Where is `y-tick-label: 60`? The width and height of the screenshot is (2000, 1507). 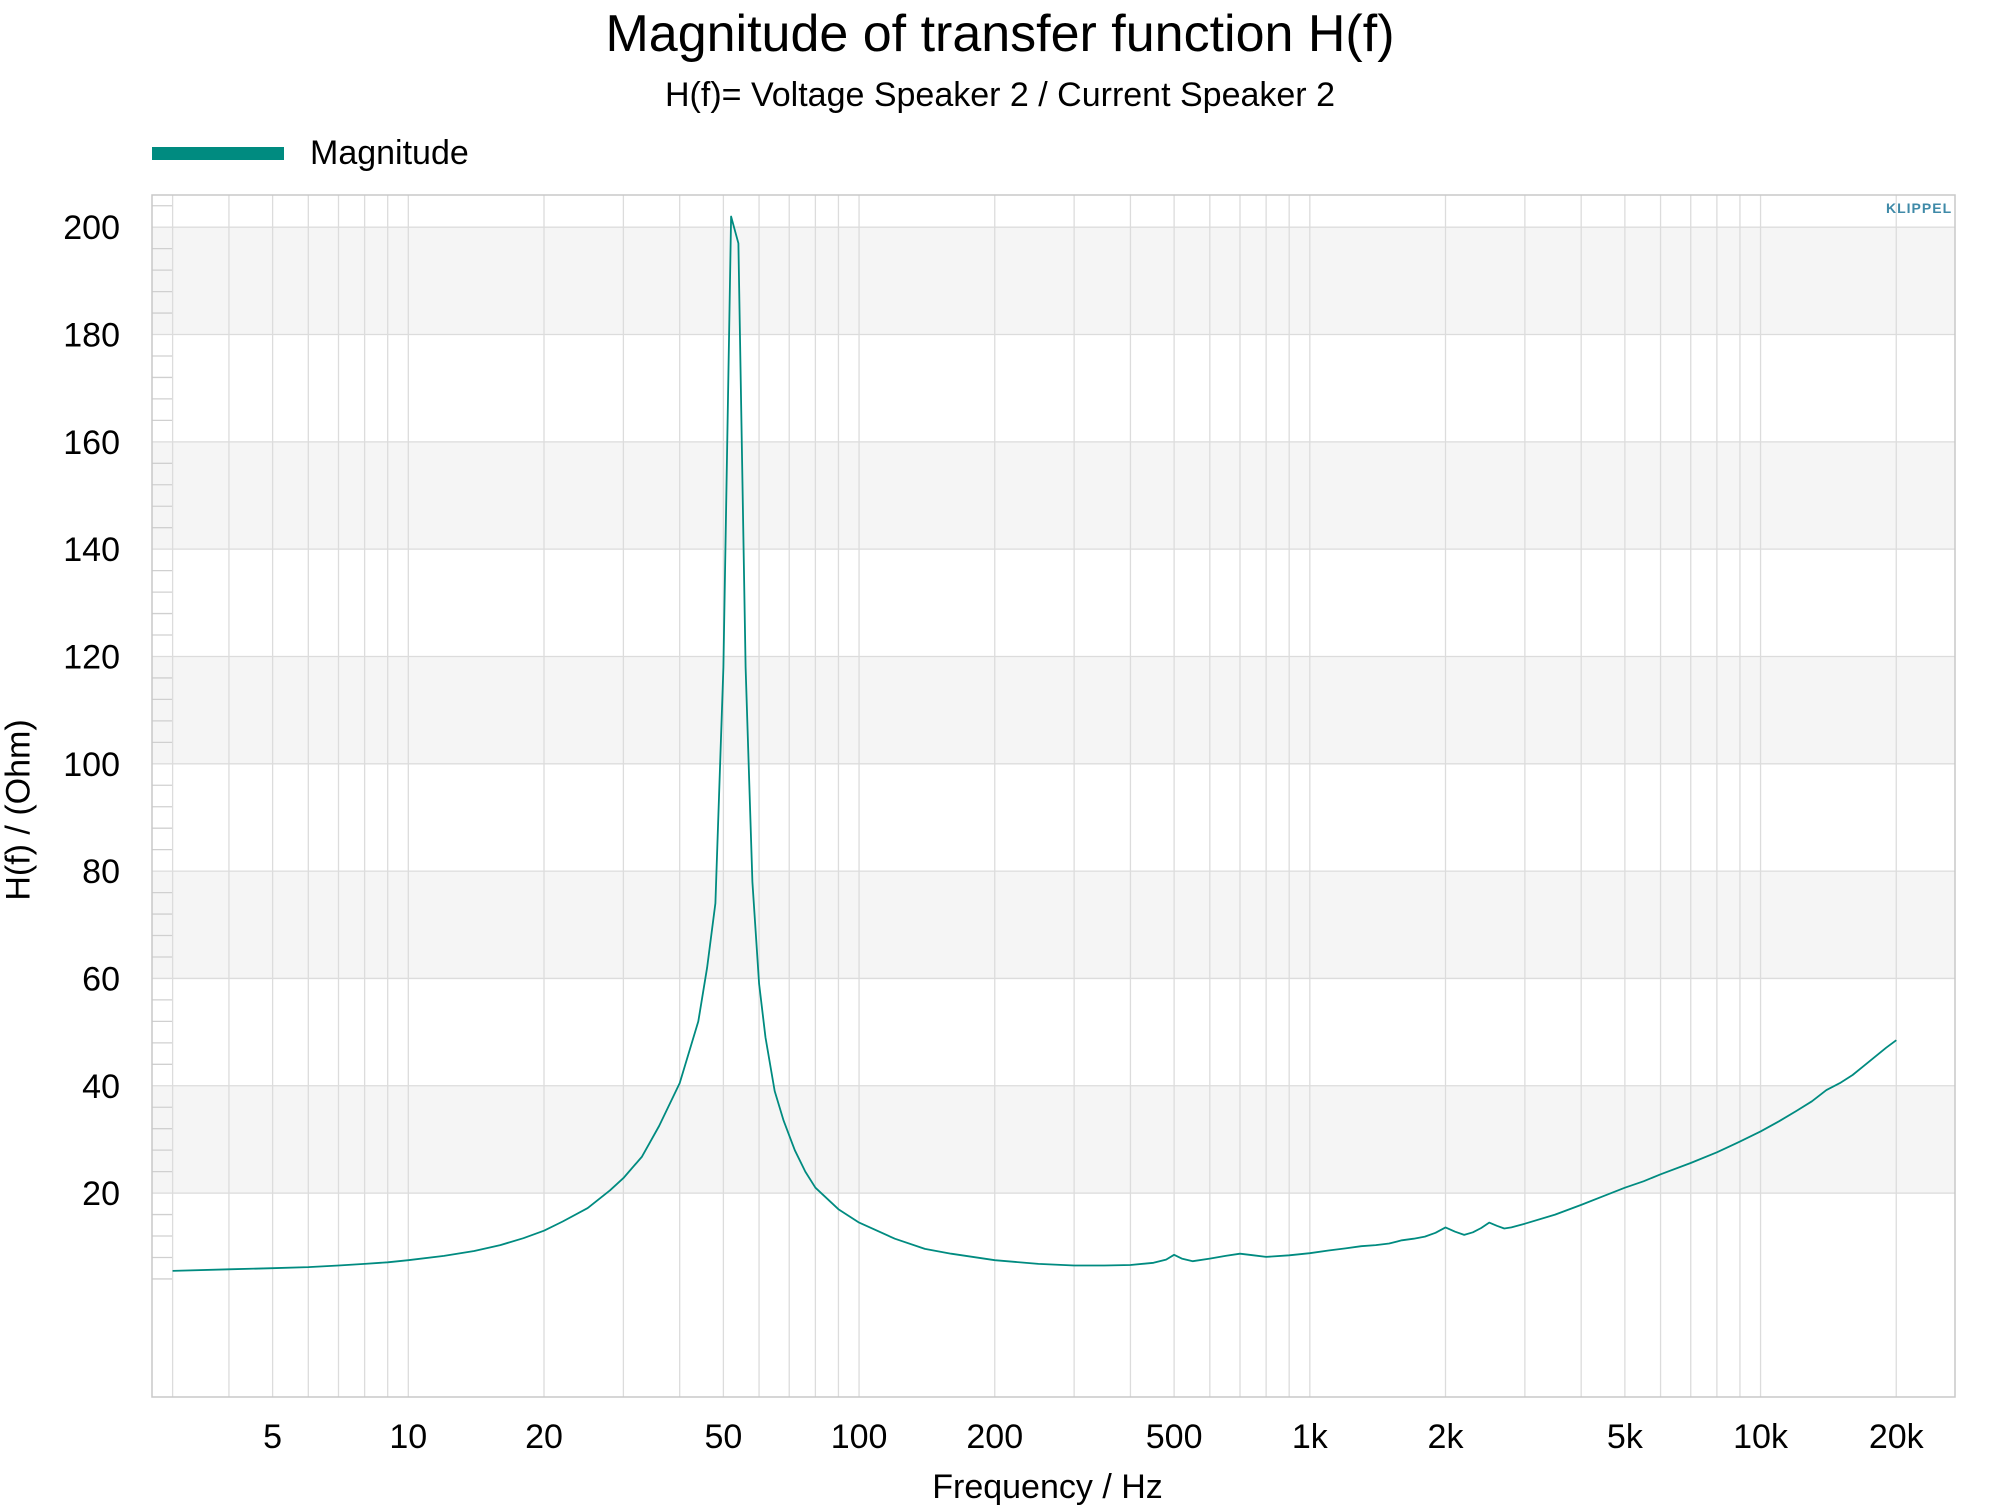
y-tick-label: 60 is located at coordinates (101, 979).